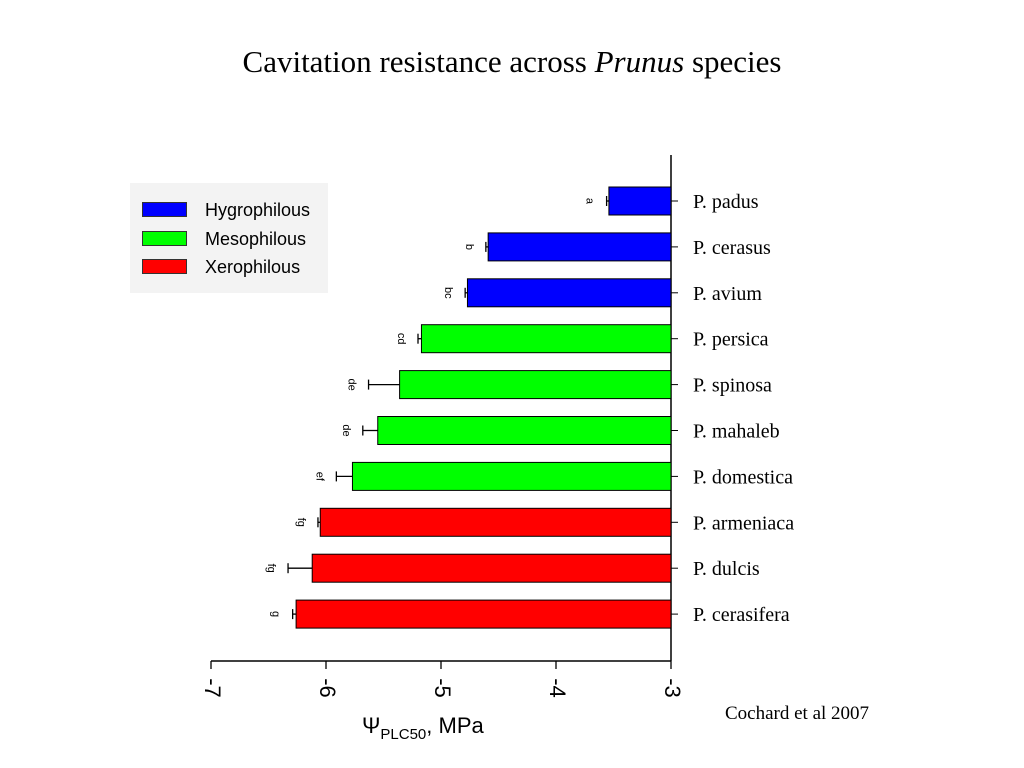 This screenshot has width=1024, height=768. Describe the element at coordinates (535, 385) in the screenshot. I see `bar-p-spinosa` at that location.